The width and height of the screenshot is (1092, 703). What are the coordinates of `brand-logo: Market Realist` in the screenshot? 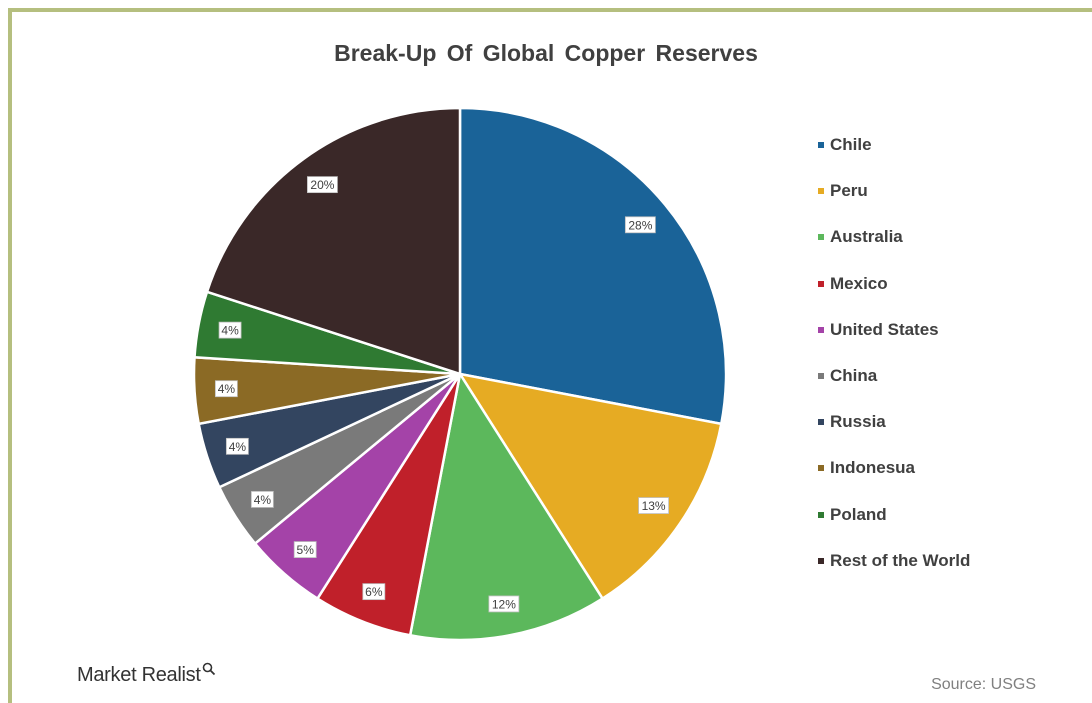 It's located at (146, 674).